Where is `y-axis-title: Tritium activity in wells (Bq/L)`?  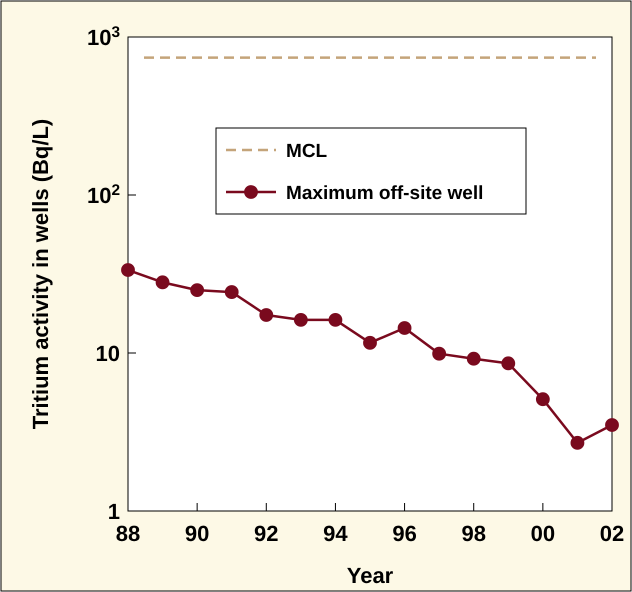 y-axis-title: Tritium activity in wells (Bq/L) is located at coordinates (40, 274).